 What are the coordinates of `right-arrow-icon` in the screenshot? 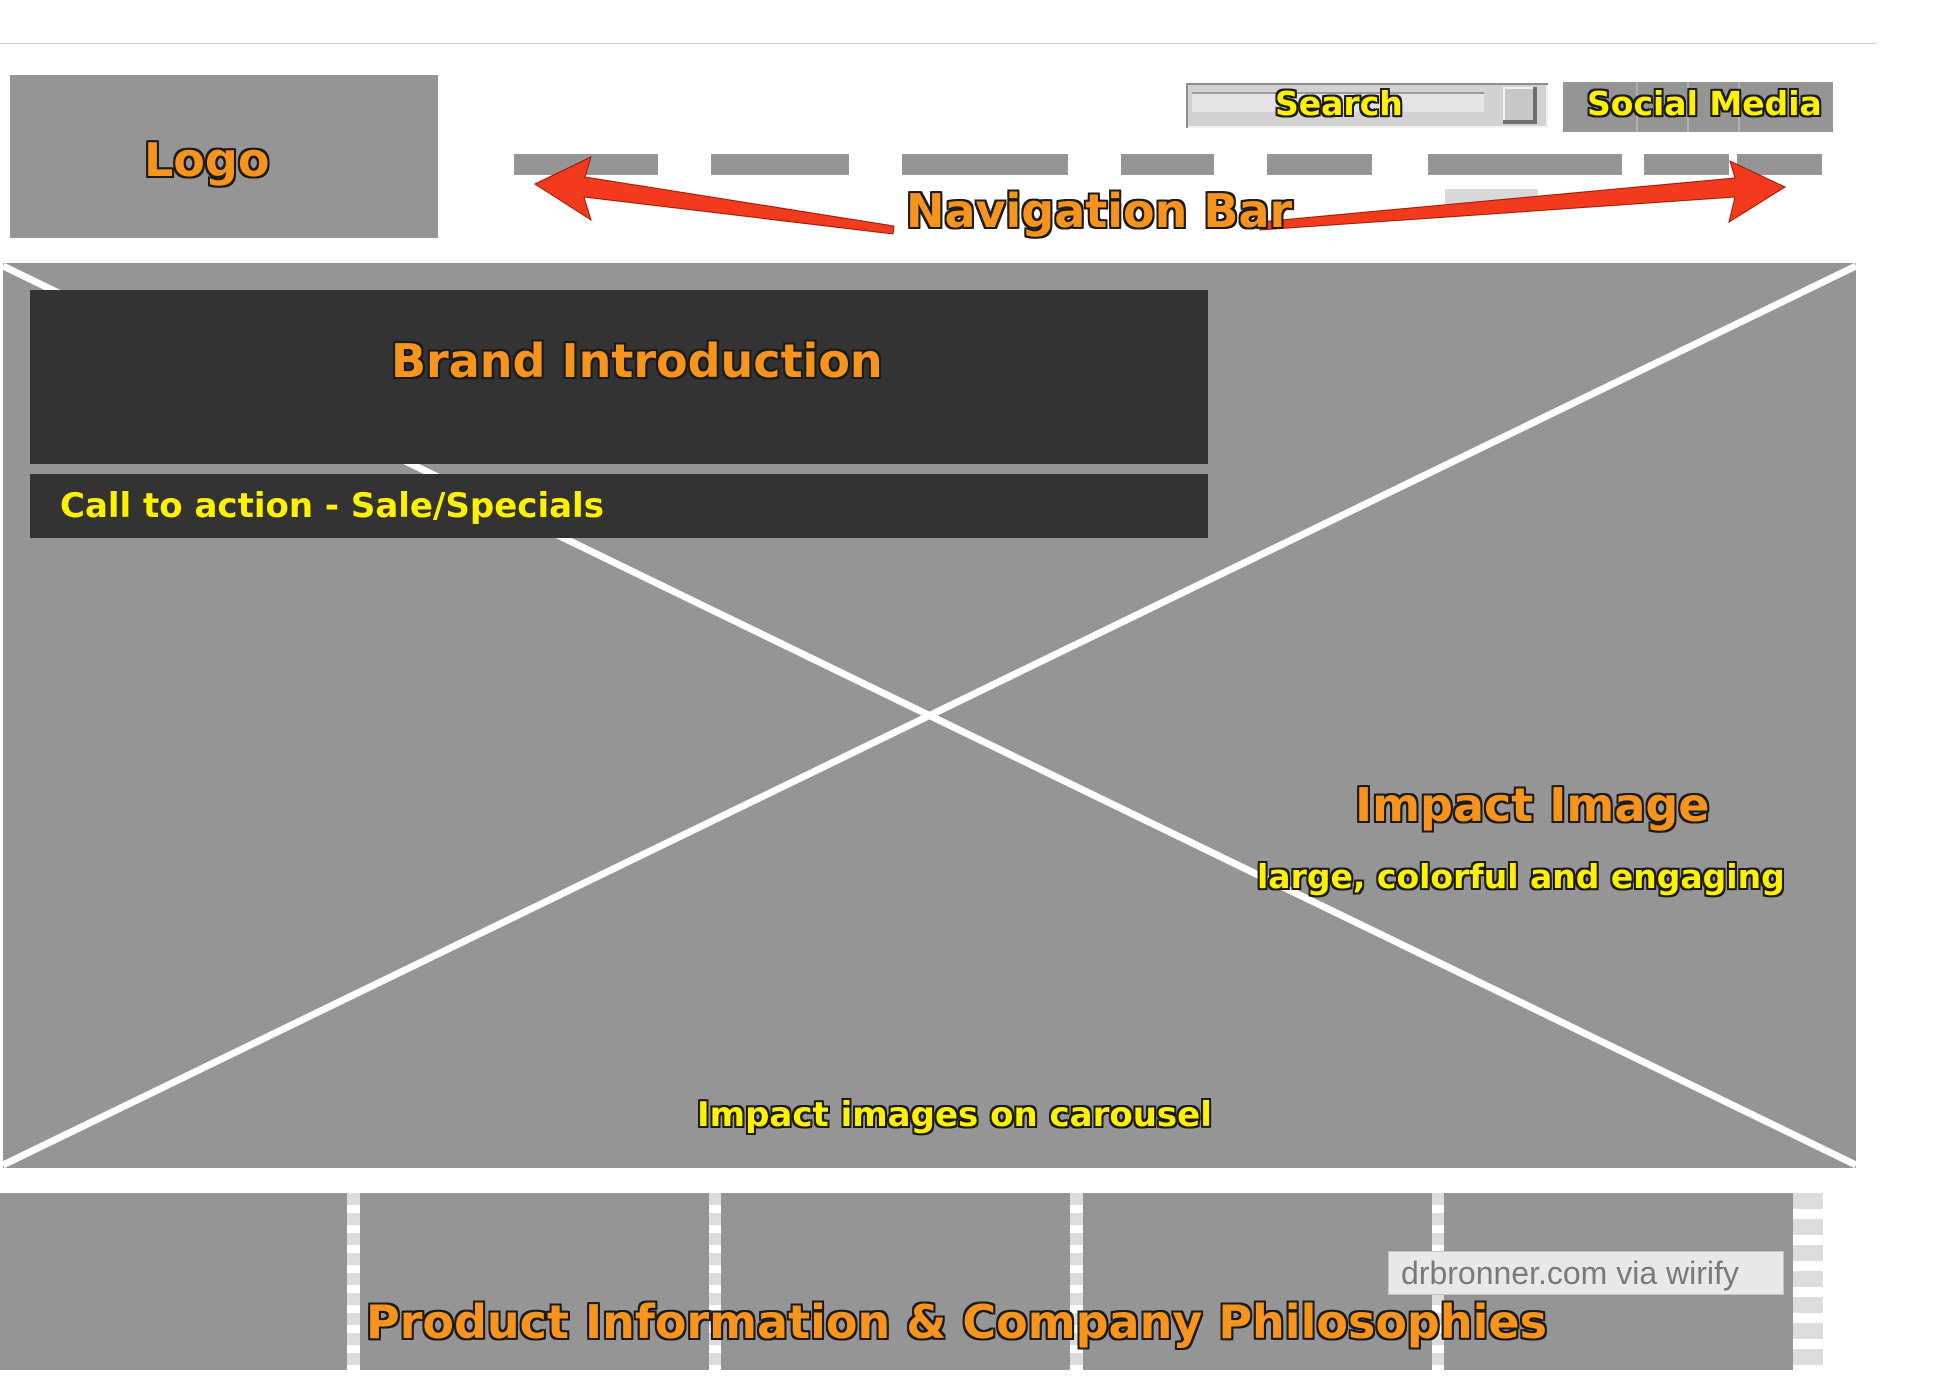 It's located at (1522, 195).